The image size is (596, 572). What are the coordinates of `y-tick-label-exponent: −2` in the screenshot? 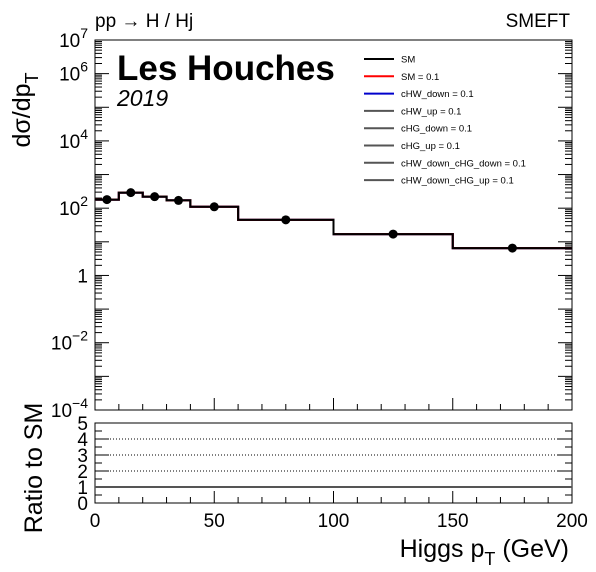 It's located at (80, 336).